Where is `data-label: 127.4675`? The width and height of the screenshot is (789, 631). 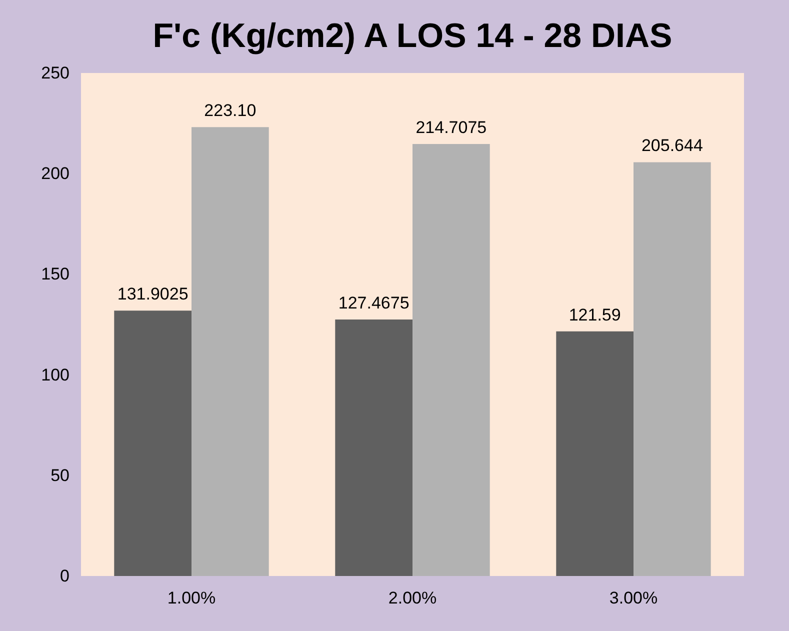
data-label: 127.4675 is located at coordinates (374, 303).